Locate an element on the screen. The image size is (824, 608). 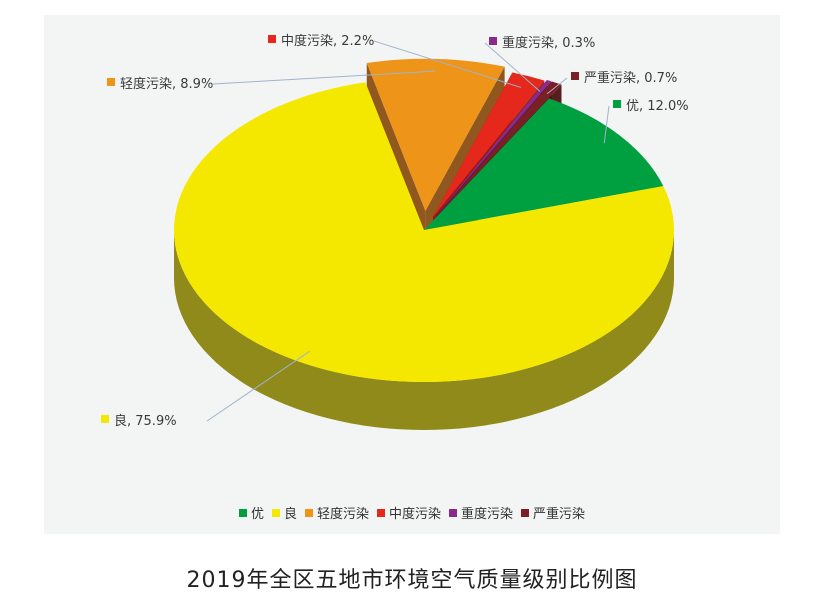
legend-item-4: 中度污染 is located at coordinates (409, 512).